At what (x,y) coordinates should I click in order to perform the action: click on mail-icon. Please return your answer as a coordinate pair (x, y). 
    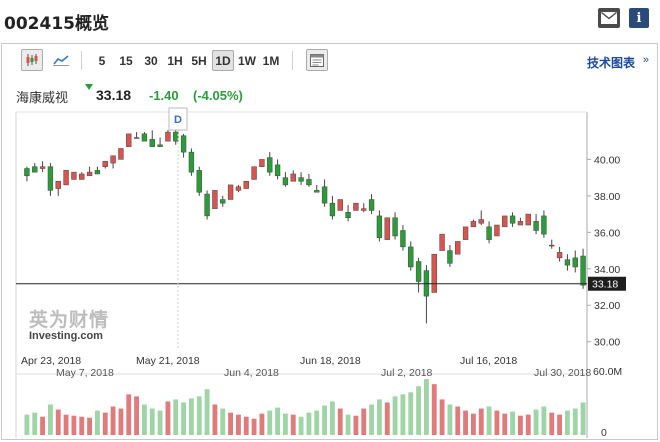
    Looking at the image, I should click on (609, 18).